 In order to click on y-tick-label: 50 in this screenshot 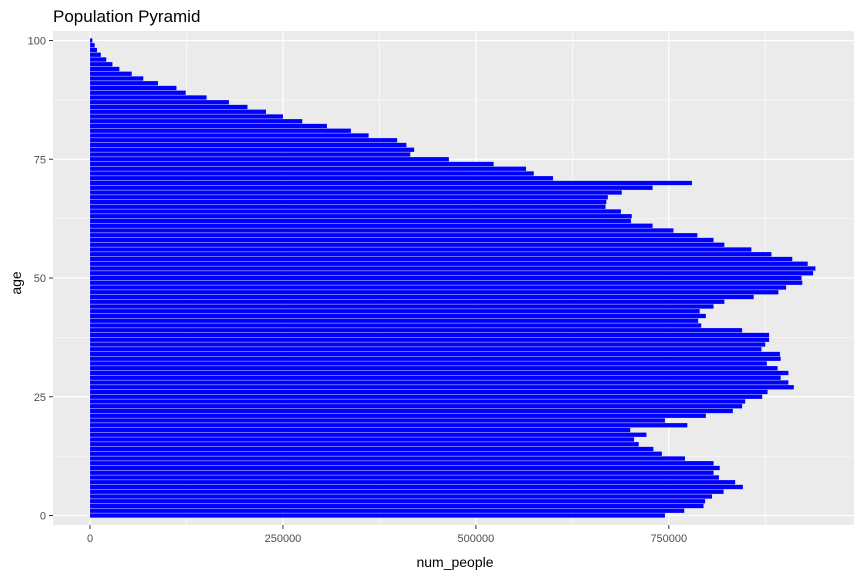, I will do `click(40, 279)`.